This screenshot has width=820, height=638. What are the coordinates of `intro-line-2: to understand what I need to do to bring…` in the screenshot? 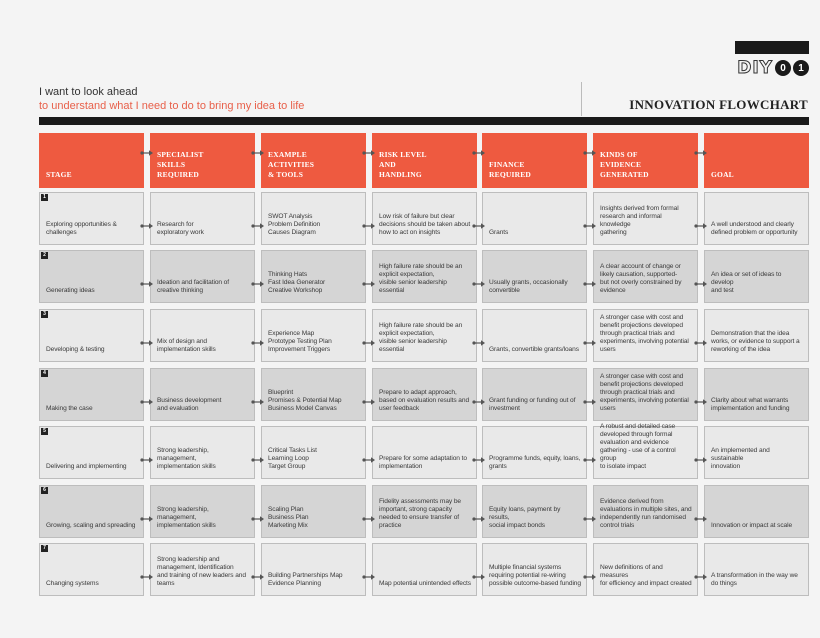 It's located at (172, 106).